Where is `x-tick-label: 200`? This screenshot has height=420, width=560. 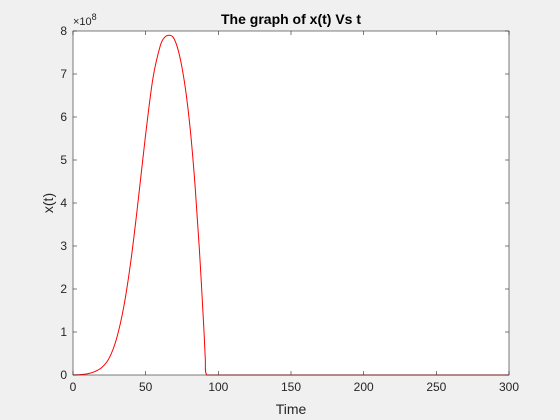
x-tick-label: 200 is located at coordinates (364, 387).